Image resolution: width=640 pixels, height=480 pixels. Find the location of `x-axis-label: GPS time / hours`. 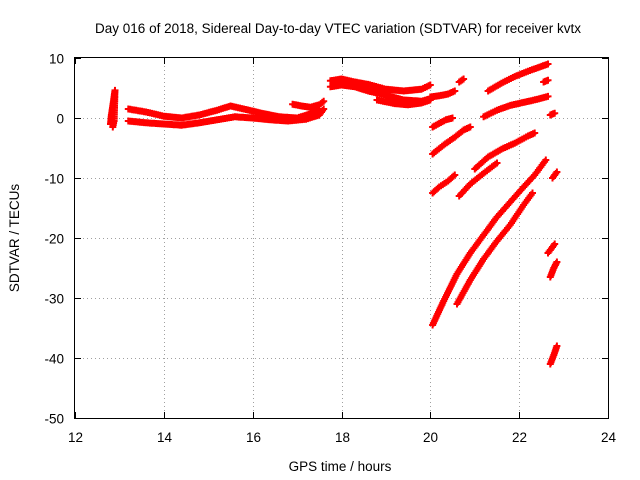

x-axis-label: GPS time / hours is located at coordinates (340, 466).